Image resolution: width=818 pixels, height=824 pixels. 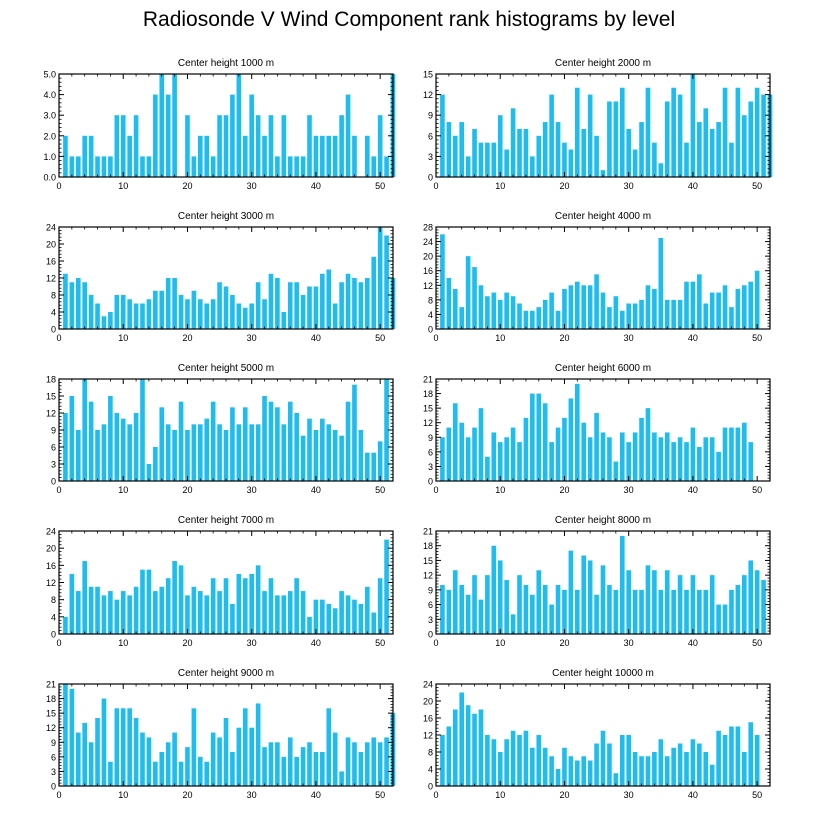 What do you see at coordinates (187, 643) in the screenshot?
I see `x-tick-label: 20` at bounding box center [187, 643].